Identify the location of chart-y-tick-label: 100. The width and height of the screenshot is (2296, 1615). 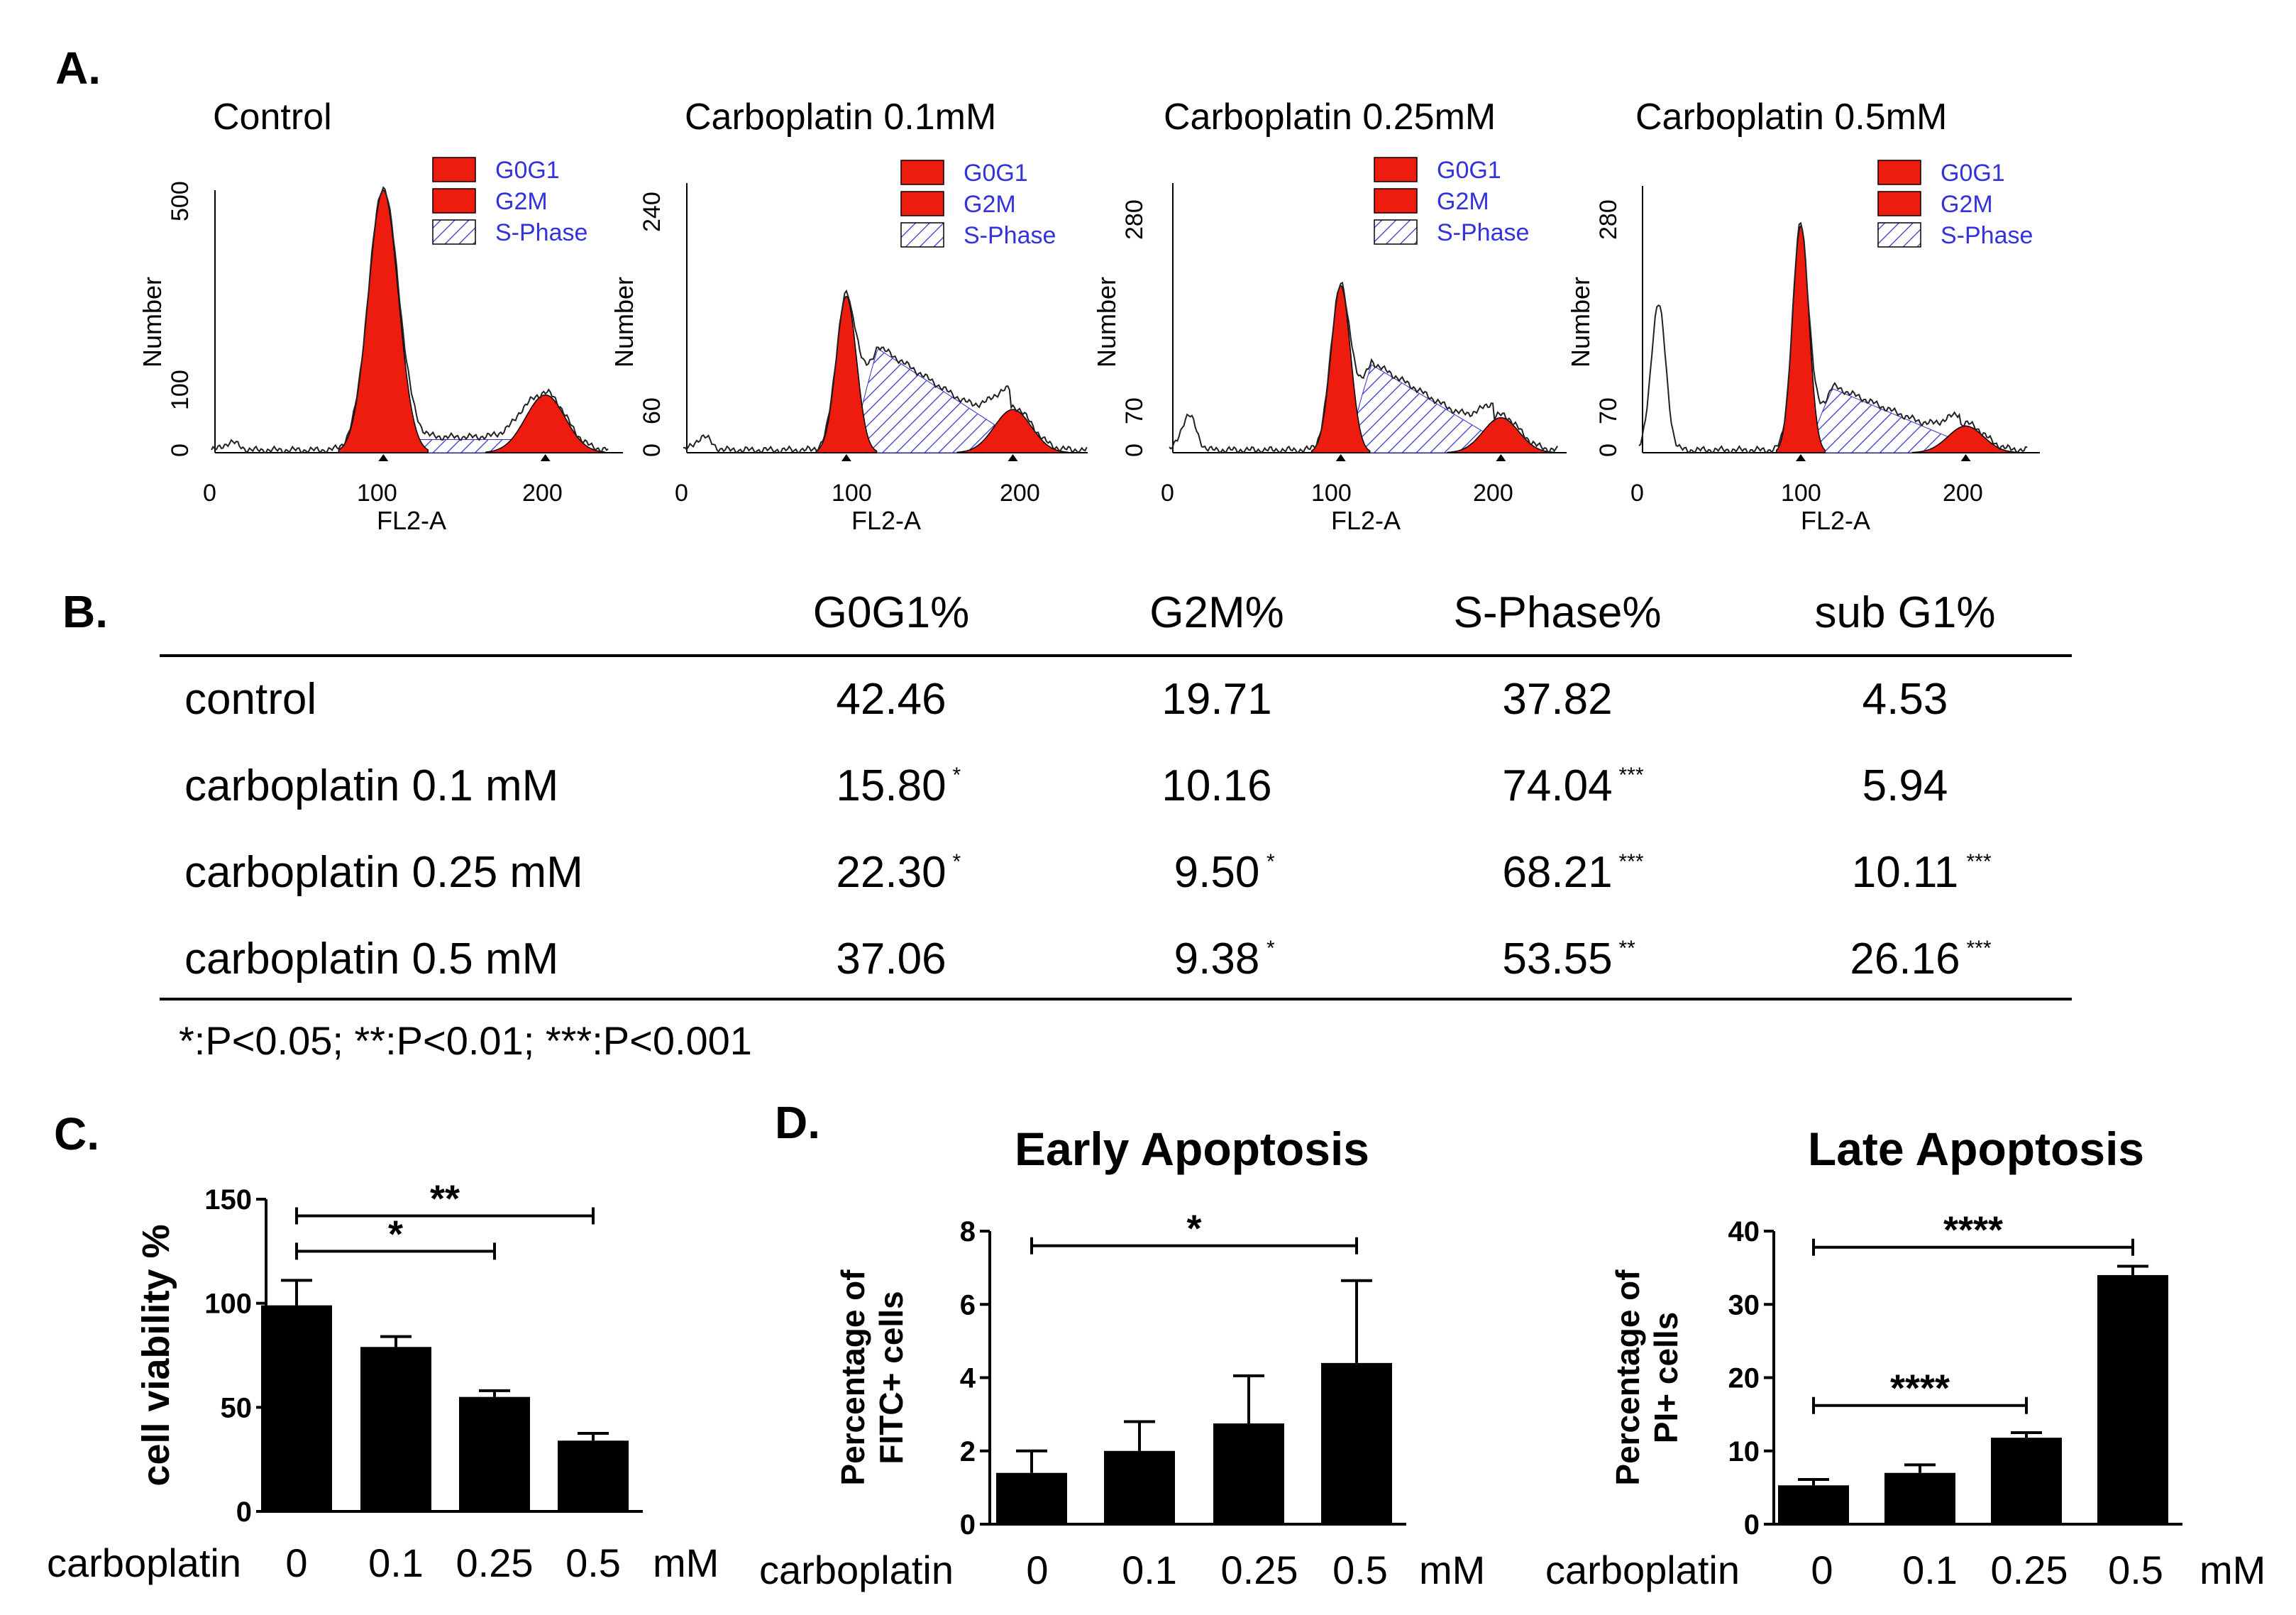
(228, 1304).